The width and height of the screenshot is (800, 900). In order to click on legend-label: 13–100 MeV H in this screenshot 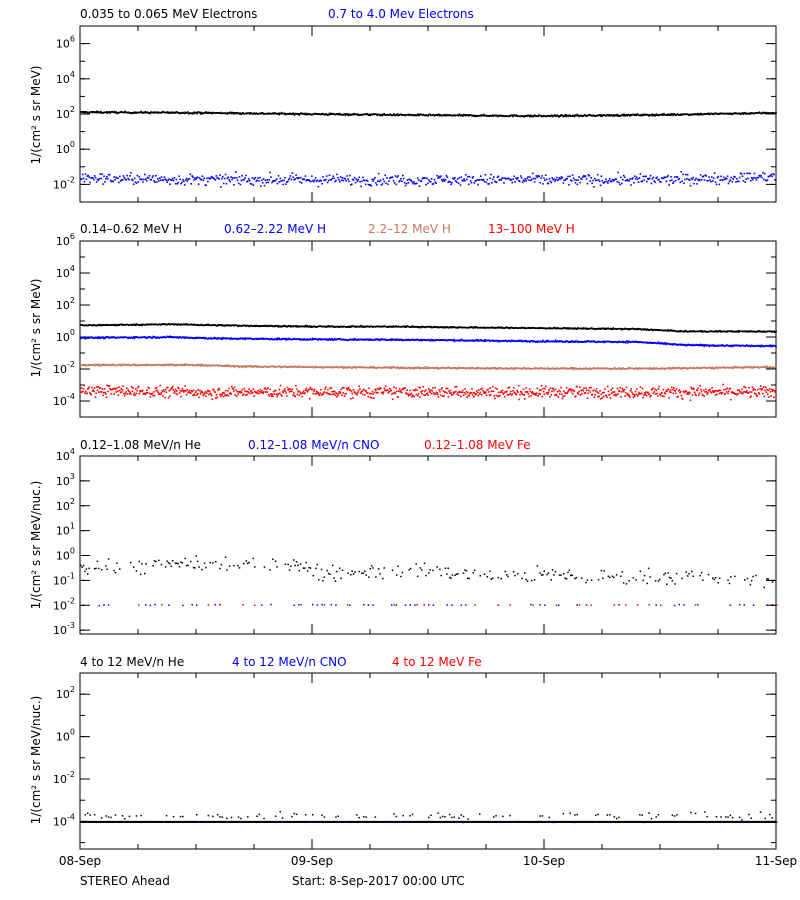, I will do `click(531, 229)`.